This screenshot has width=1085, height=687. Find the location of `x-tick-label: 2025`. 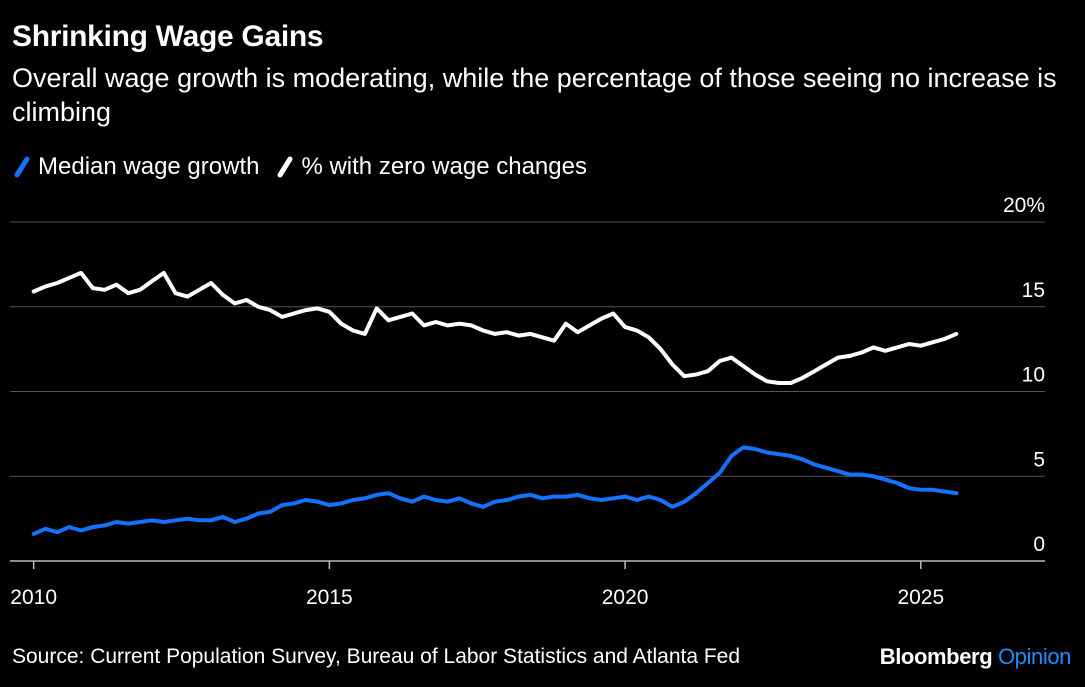

x-tick-label: 2025 is located at coordinates (920, 597).